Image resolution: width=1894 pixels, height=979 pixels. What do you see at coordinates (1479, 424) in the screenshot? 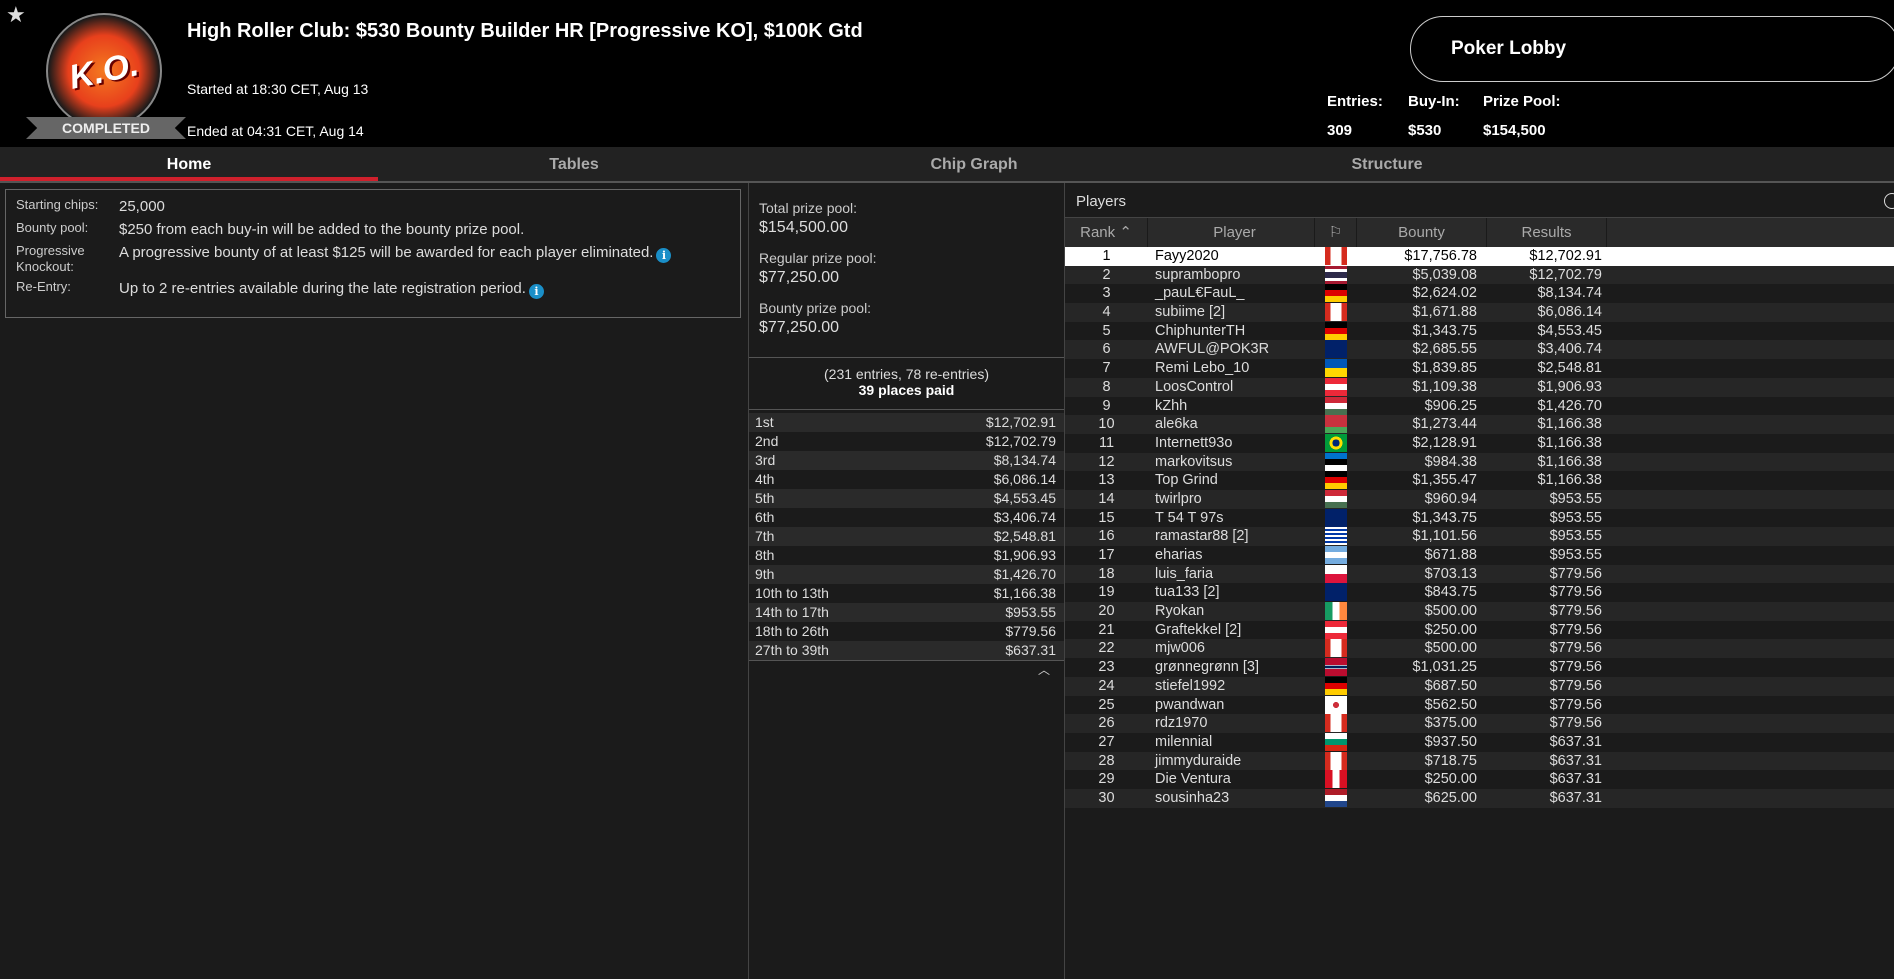
I see `player-row: 10 ale6ka $1,273.44 $1,166.38` at bounding box center [1479, 424].